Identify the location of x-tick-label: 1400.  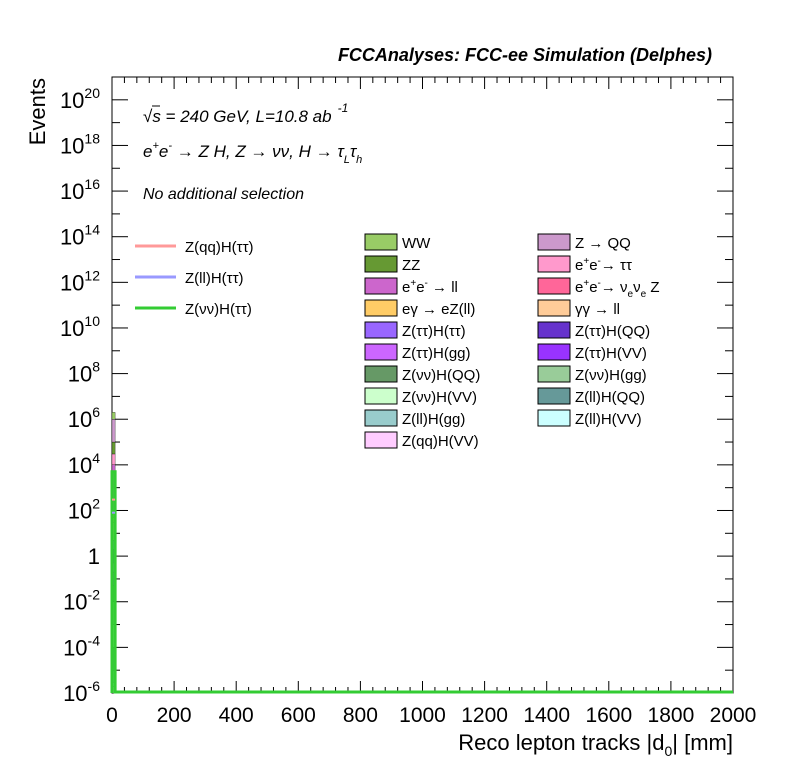
(546, 715).